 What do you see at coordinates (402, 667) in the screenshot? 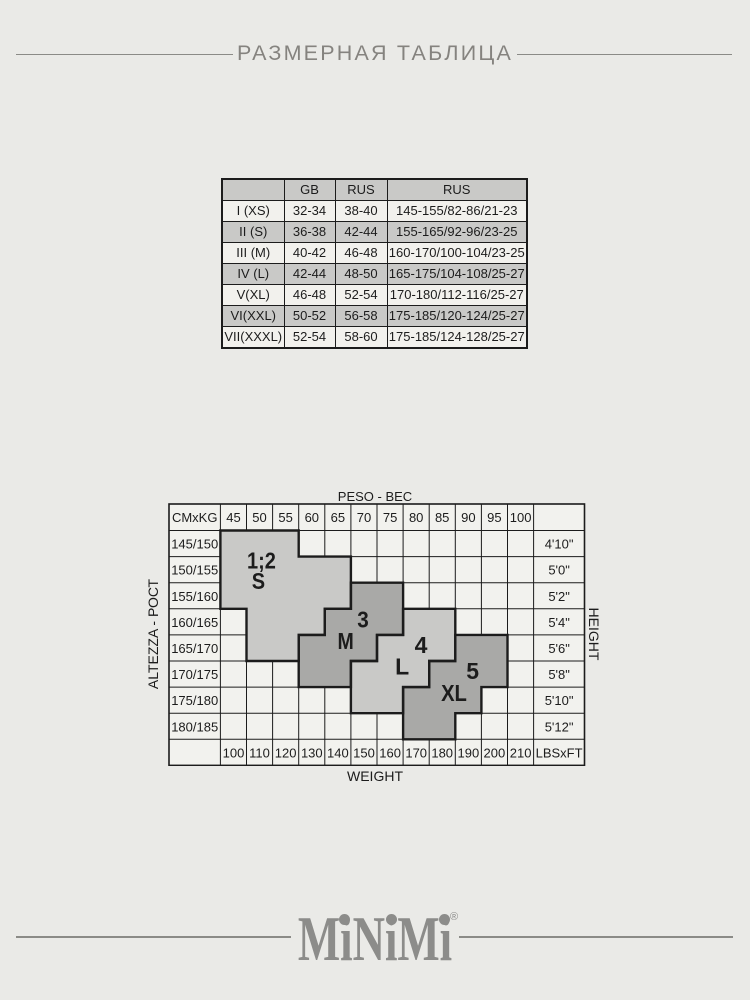
I see `svg-text: L` at bounding box center [402, 667].